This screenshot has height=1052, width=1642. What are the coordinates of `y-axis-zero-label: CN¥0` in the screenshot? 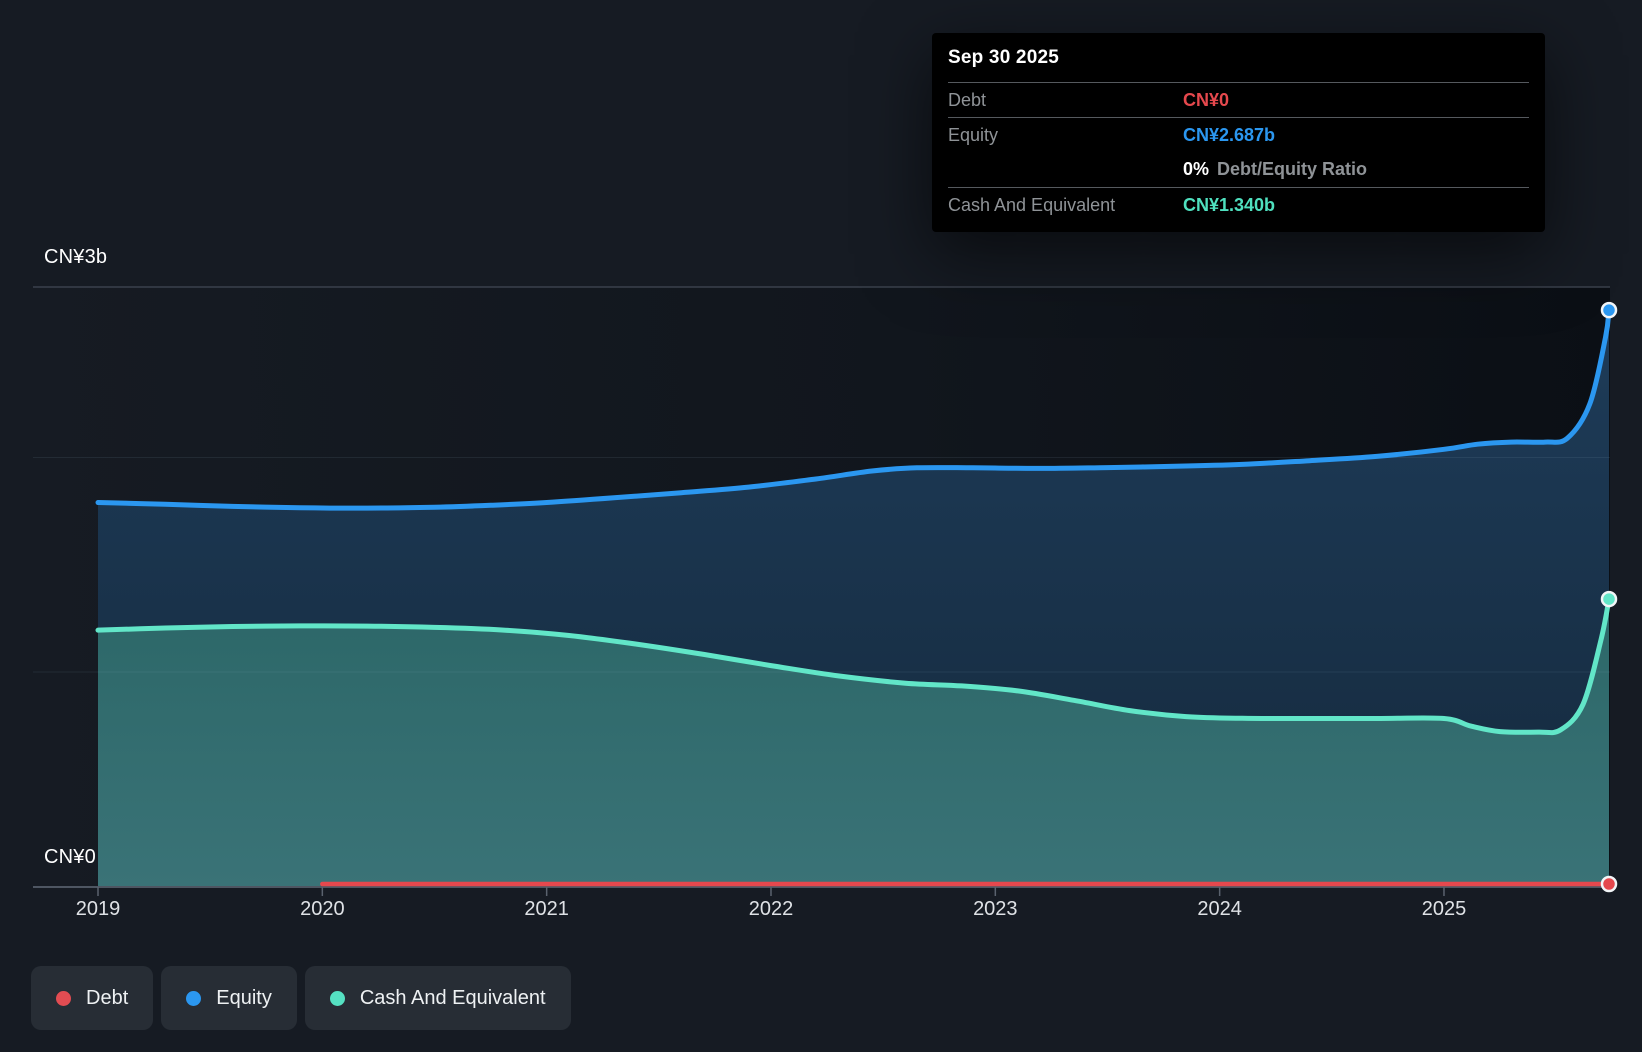 It's located at (70, 857).